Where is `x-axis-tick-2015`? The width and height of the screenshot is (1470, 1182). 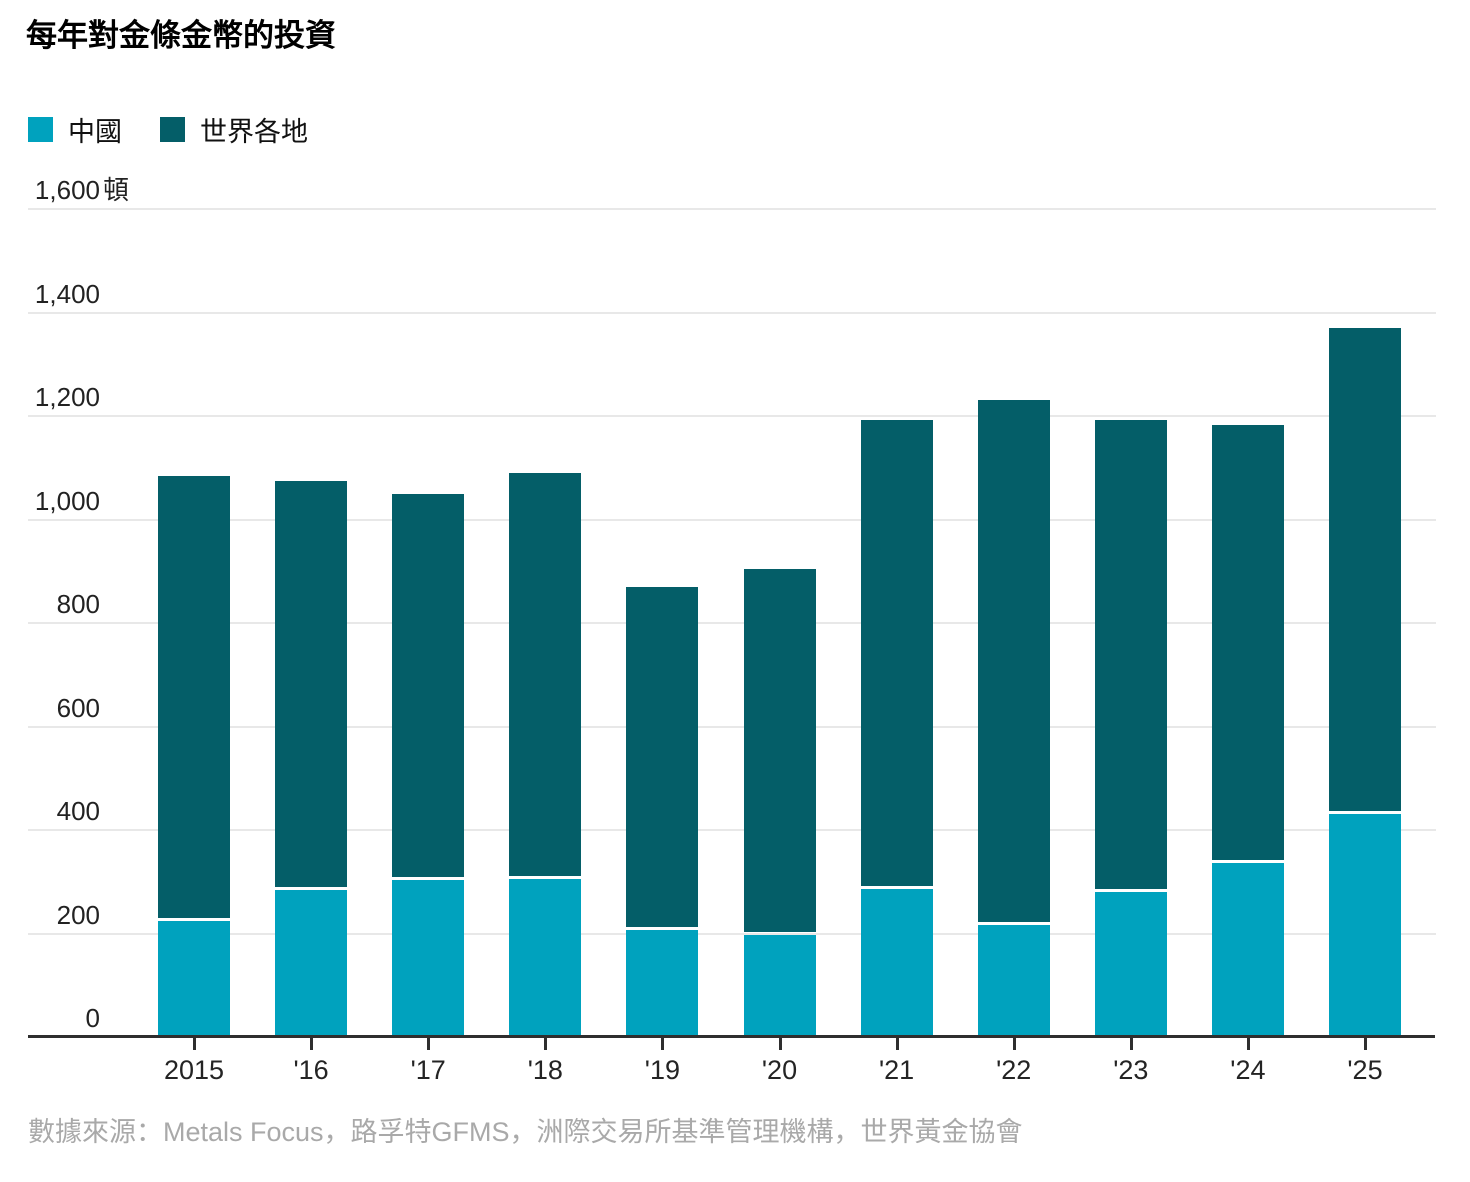
x-axis-tick-2015 is located at coordinates (194, 1043).